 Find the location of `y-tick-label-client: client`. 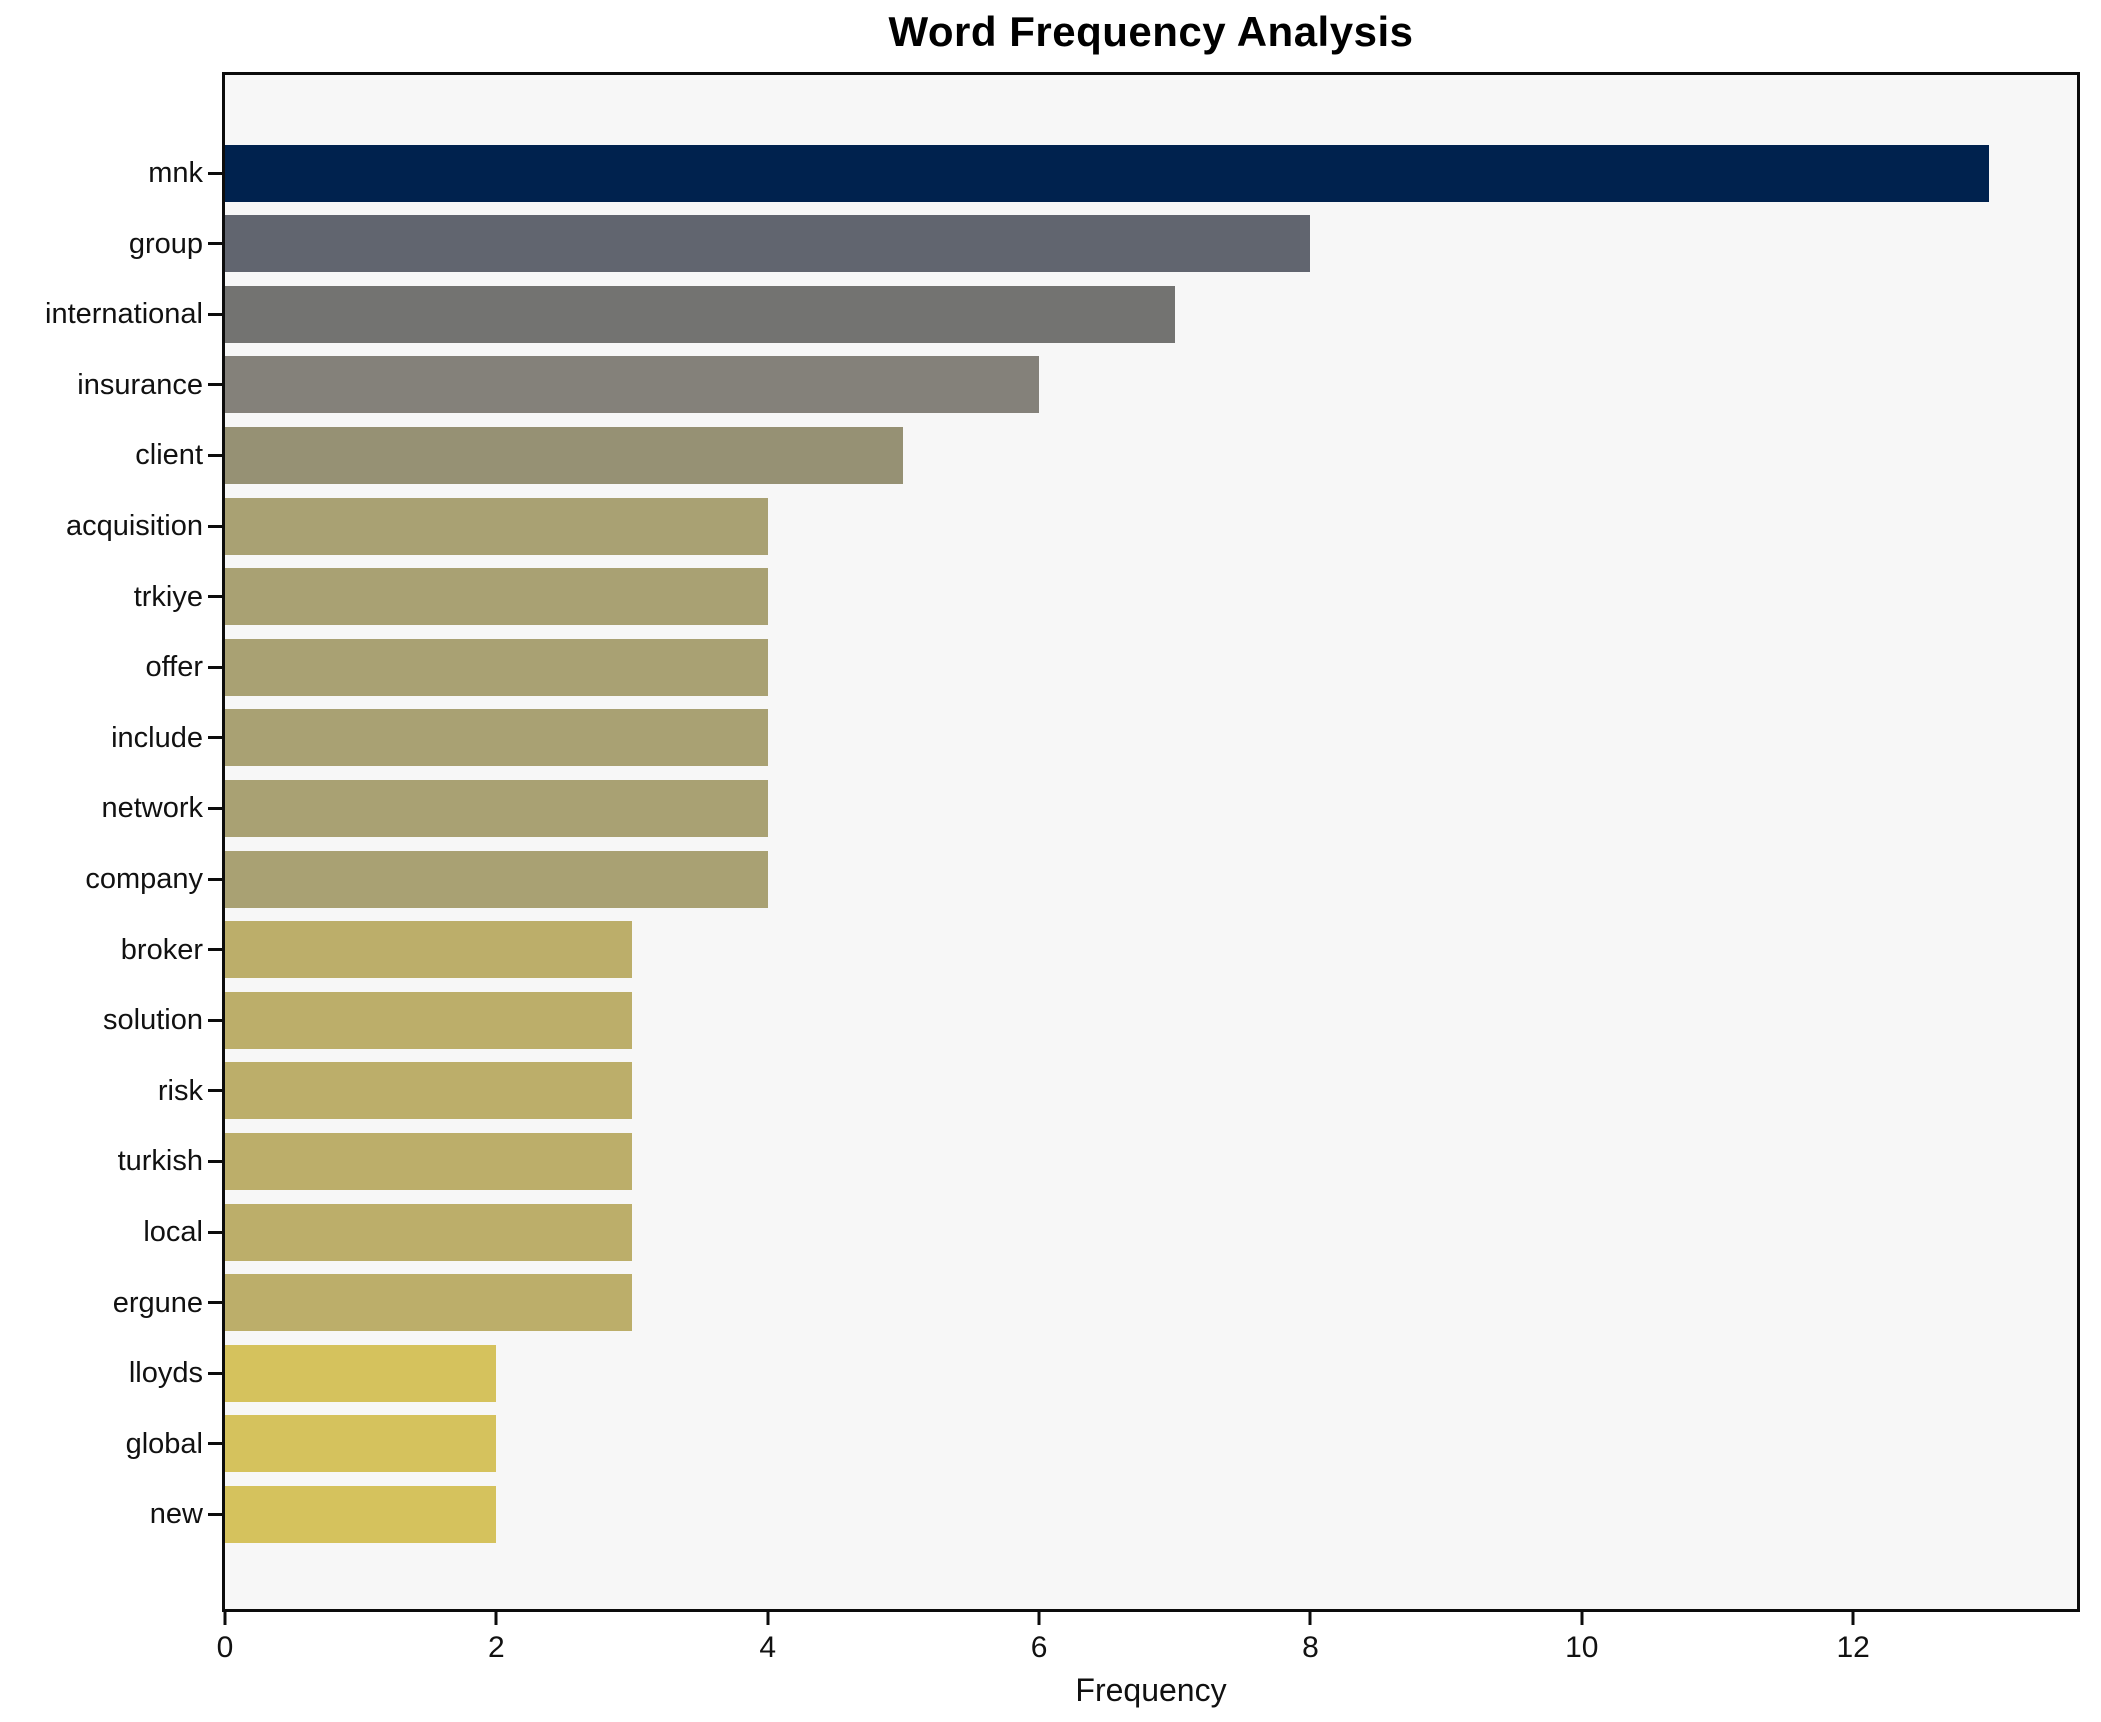

y-tick-label-client: client is located at coordinates (169, 455).